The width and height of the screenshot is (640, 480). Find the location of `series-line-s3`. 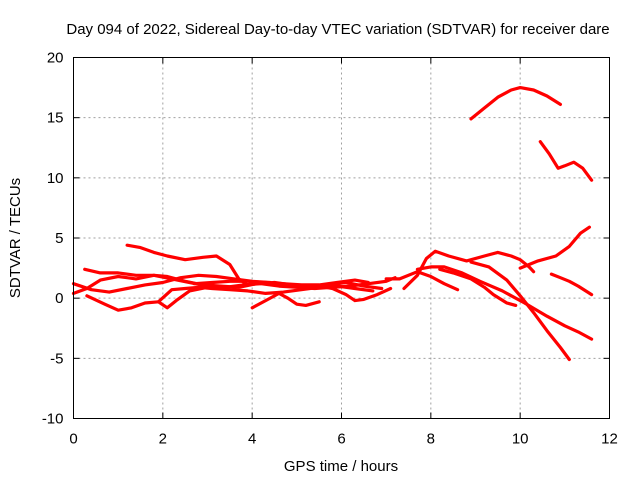

series-line-s3 is located at coordinates (555, 247).